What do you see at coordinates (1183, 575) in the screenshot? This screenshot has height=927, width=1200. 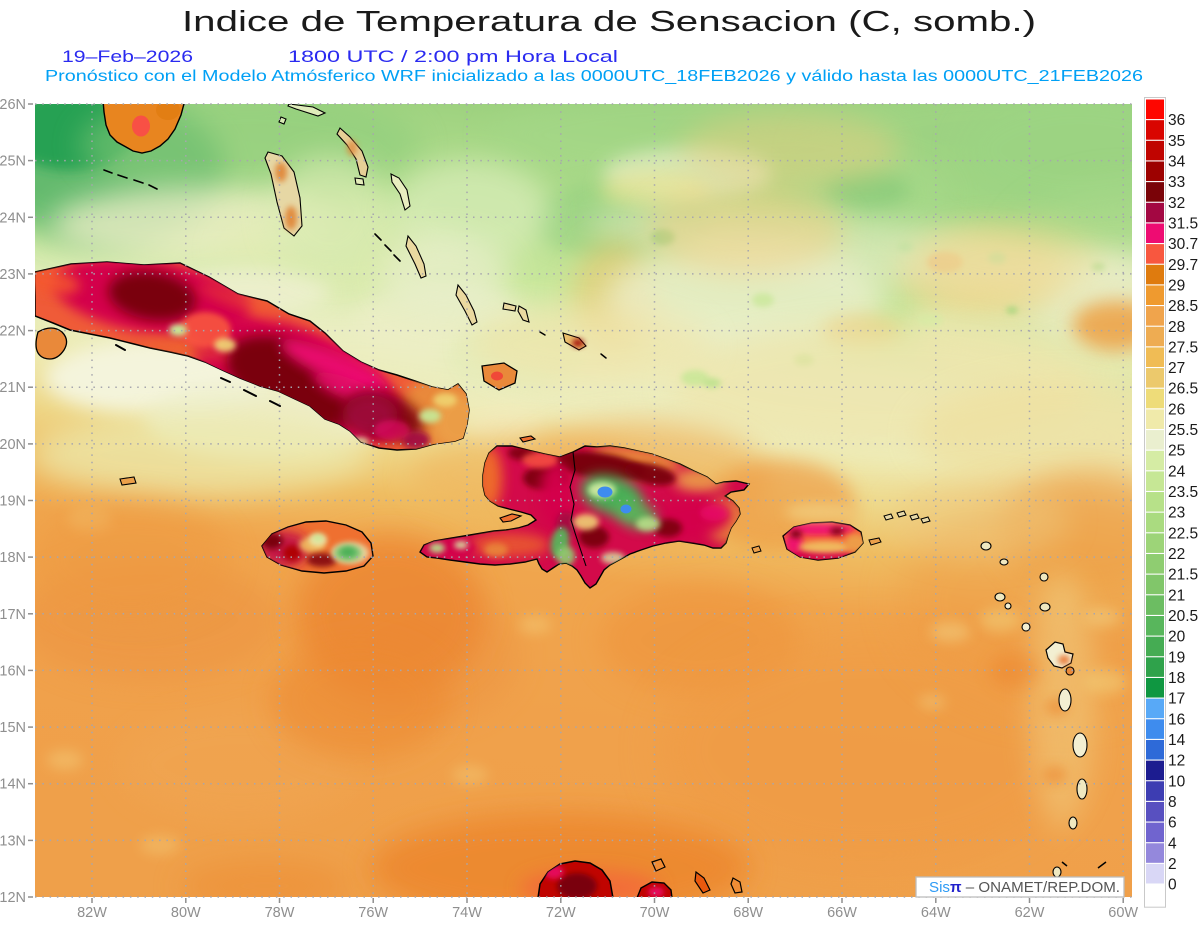 I see `svg-text: 21.5` at bounding box center [1183, 575].